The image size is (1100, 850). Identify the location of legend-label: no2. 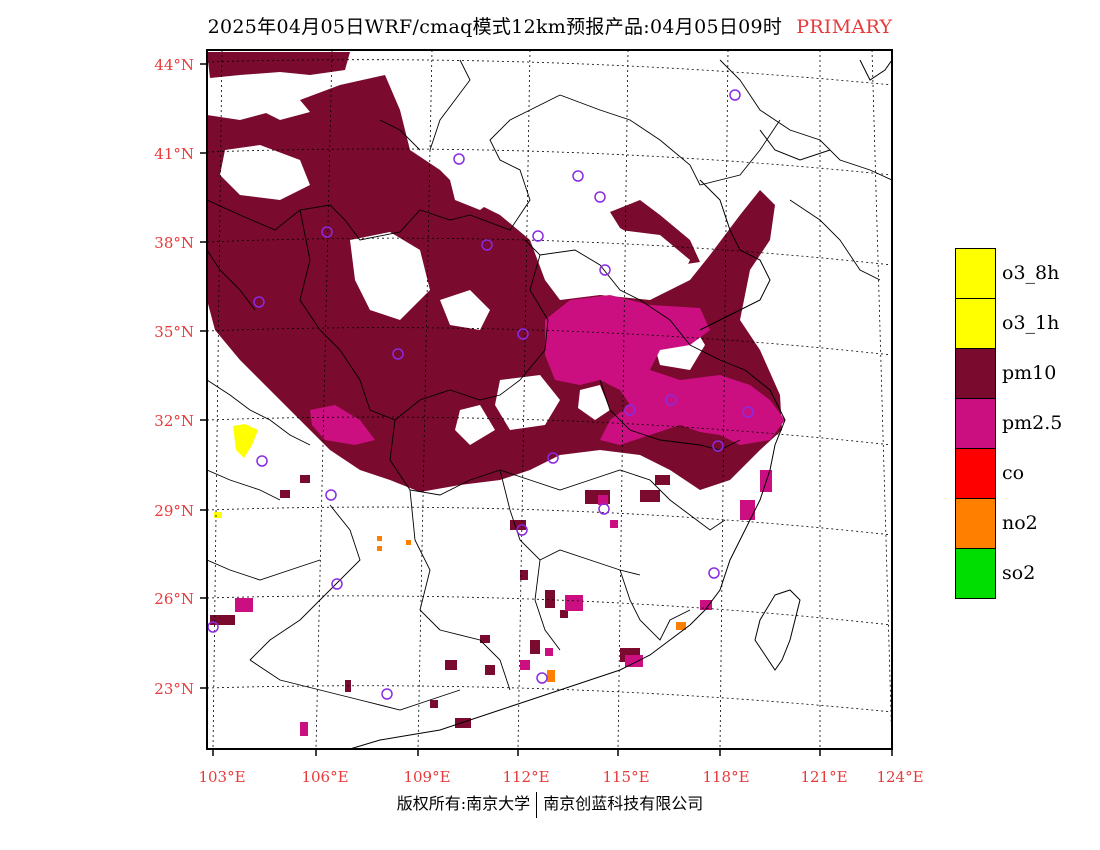
(1020, 523).